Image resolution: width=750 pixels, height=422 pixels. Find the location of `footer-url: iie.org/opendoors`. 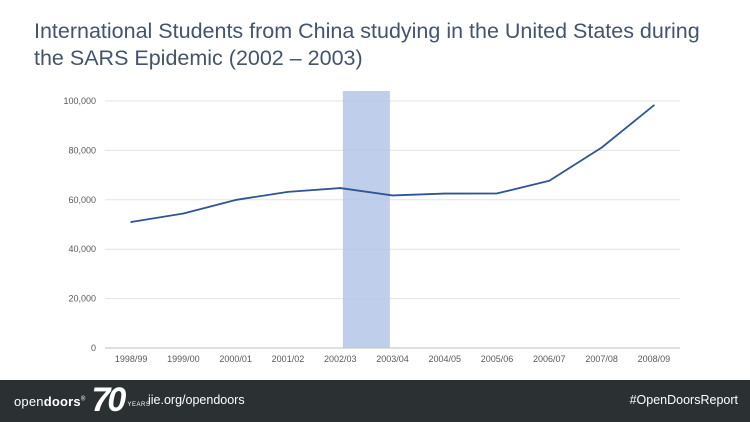

footer-url: iie.org/opendoors is located at coordinates (196, 400).